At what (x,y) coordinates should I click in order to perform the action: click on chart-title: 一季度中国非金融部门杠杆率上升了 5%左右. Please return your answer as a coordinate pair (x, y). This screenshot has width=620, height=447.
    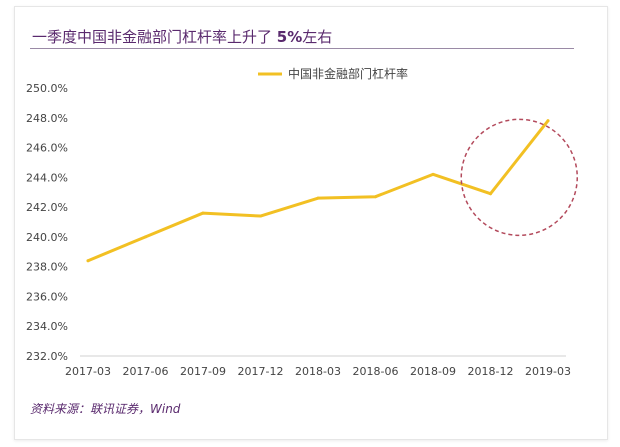
    Looking at the image, I should click on (182, 36).